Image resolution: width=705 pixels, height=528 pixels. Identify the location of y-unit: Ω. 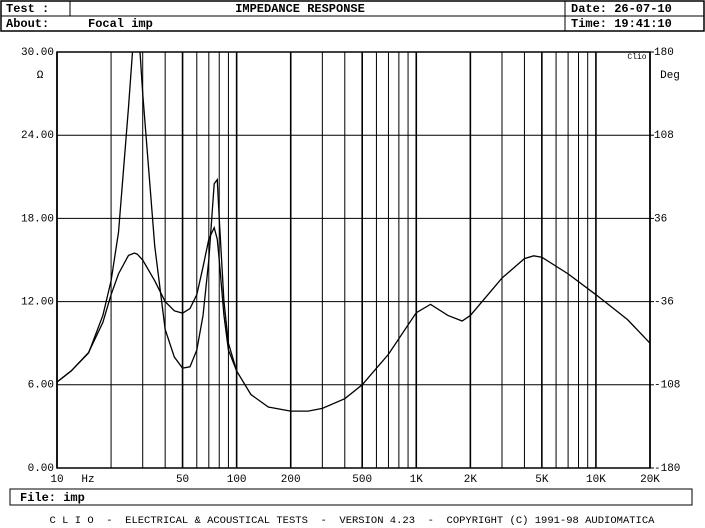
(40, 76).